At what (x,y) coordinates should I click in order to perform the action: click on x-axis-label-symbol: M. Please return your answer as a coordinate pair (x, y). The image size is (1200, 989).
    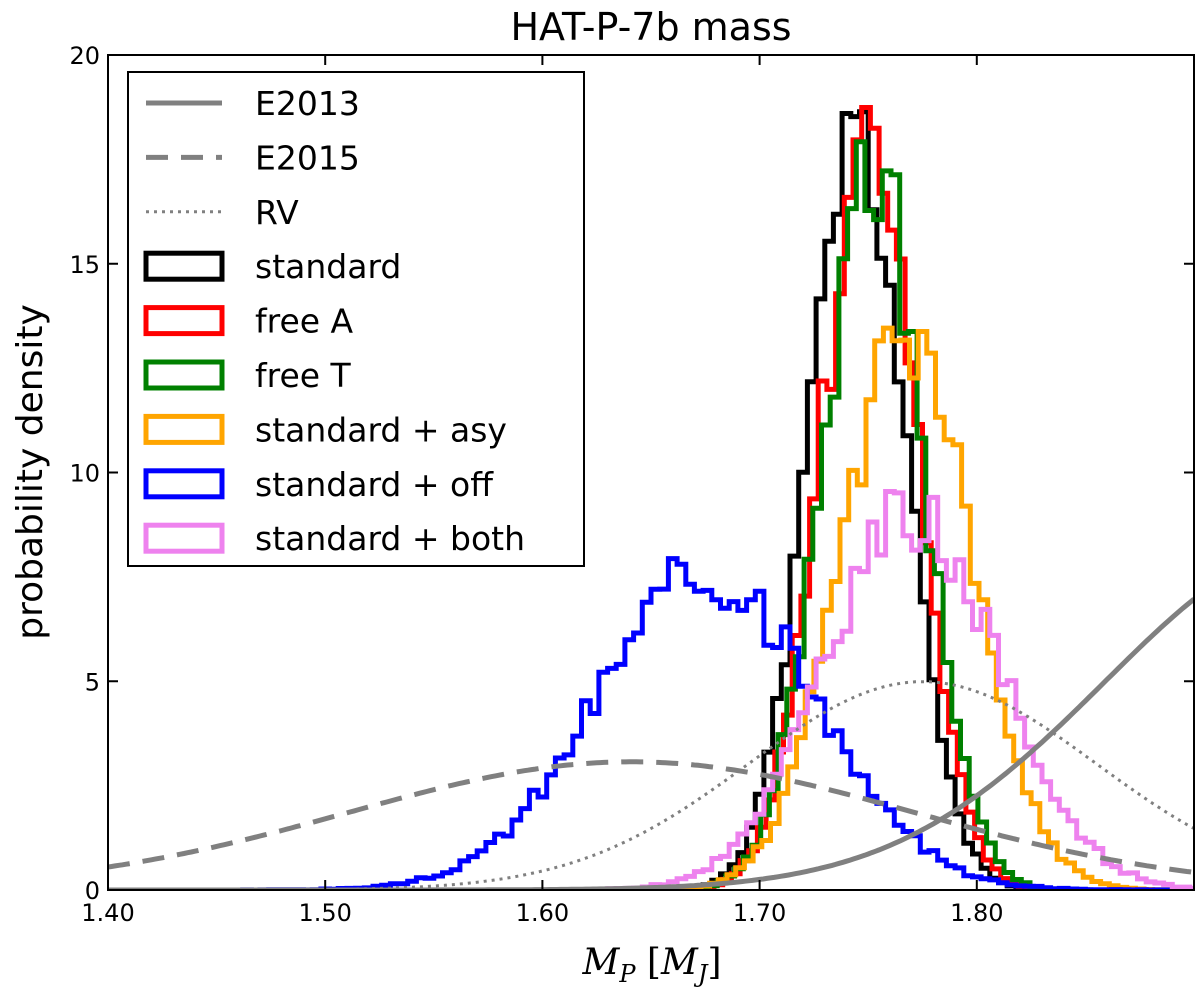
    Looking at the image, I should click on (600, 962).